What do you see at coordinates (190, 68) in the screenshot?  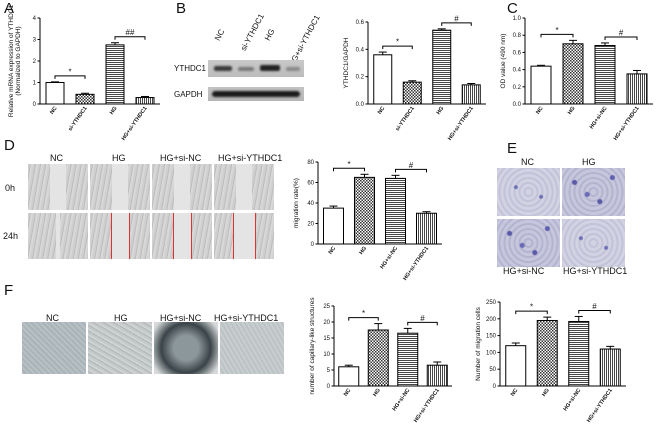 I see `blot-row-label: YTHDC1` at bounding box center [190, 68].